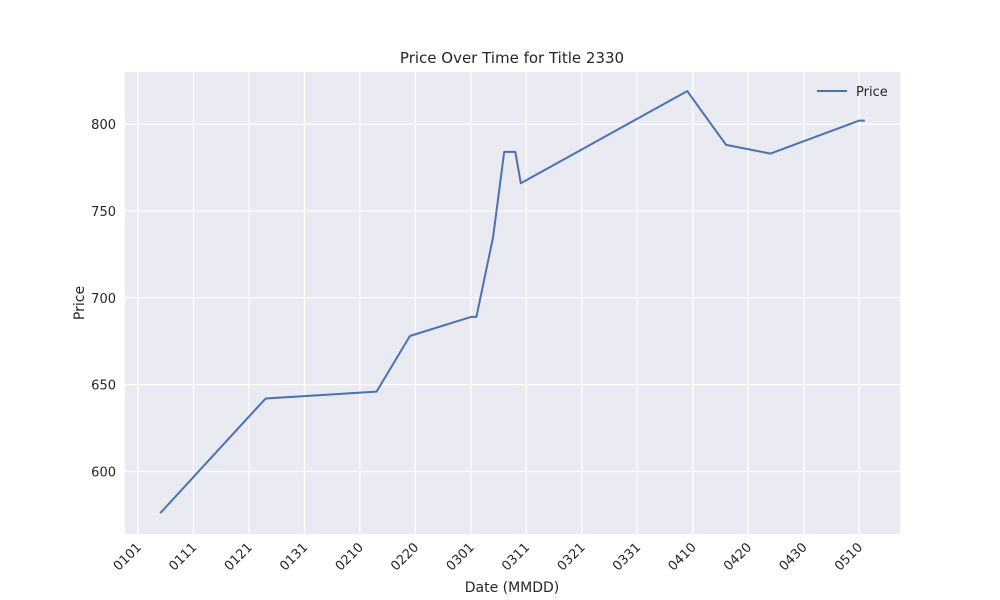  Describe the element at coordinates (103, 125) in the screenshot. I see `y-tick-label: 800` at that location.